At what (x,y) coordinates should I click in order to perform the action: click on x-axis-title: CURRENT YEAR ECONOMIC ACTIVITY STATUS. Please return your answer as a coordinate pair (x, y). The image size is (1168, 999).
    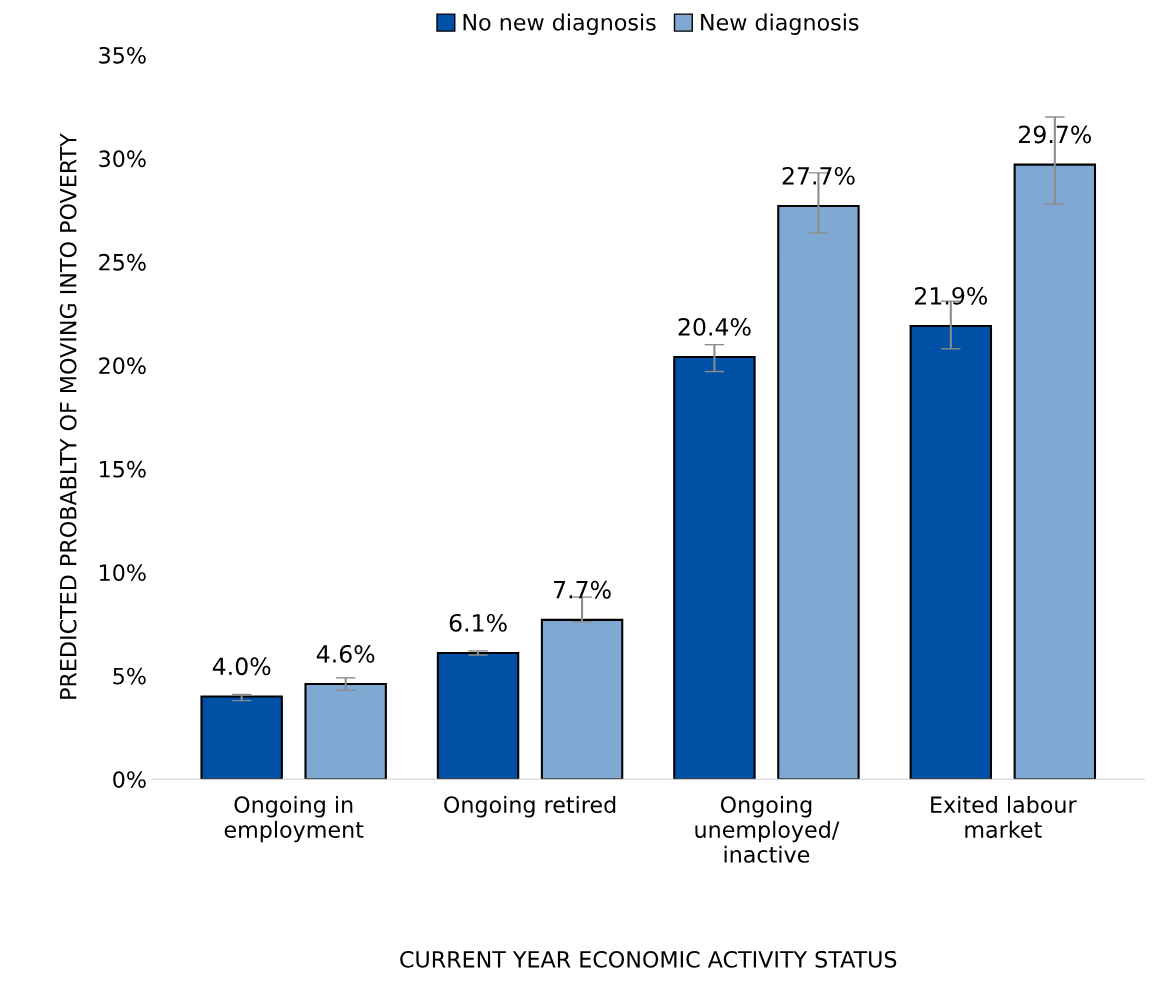
    Looking at the image, I should click on (648, 959).